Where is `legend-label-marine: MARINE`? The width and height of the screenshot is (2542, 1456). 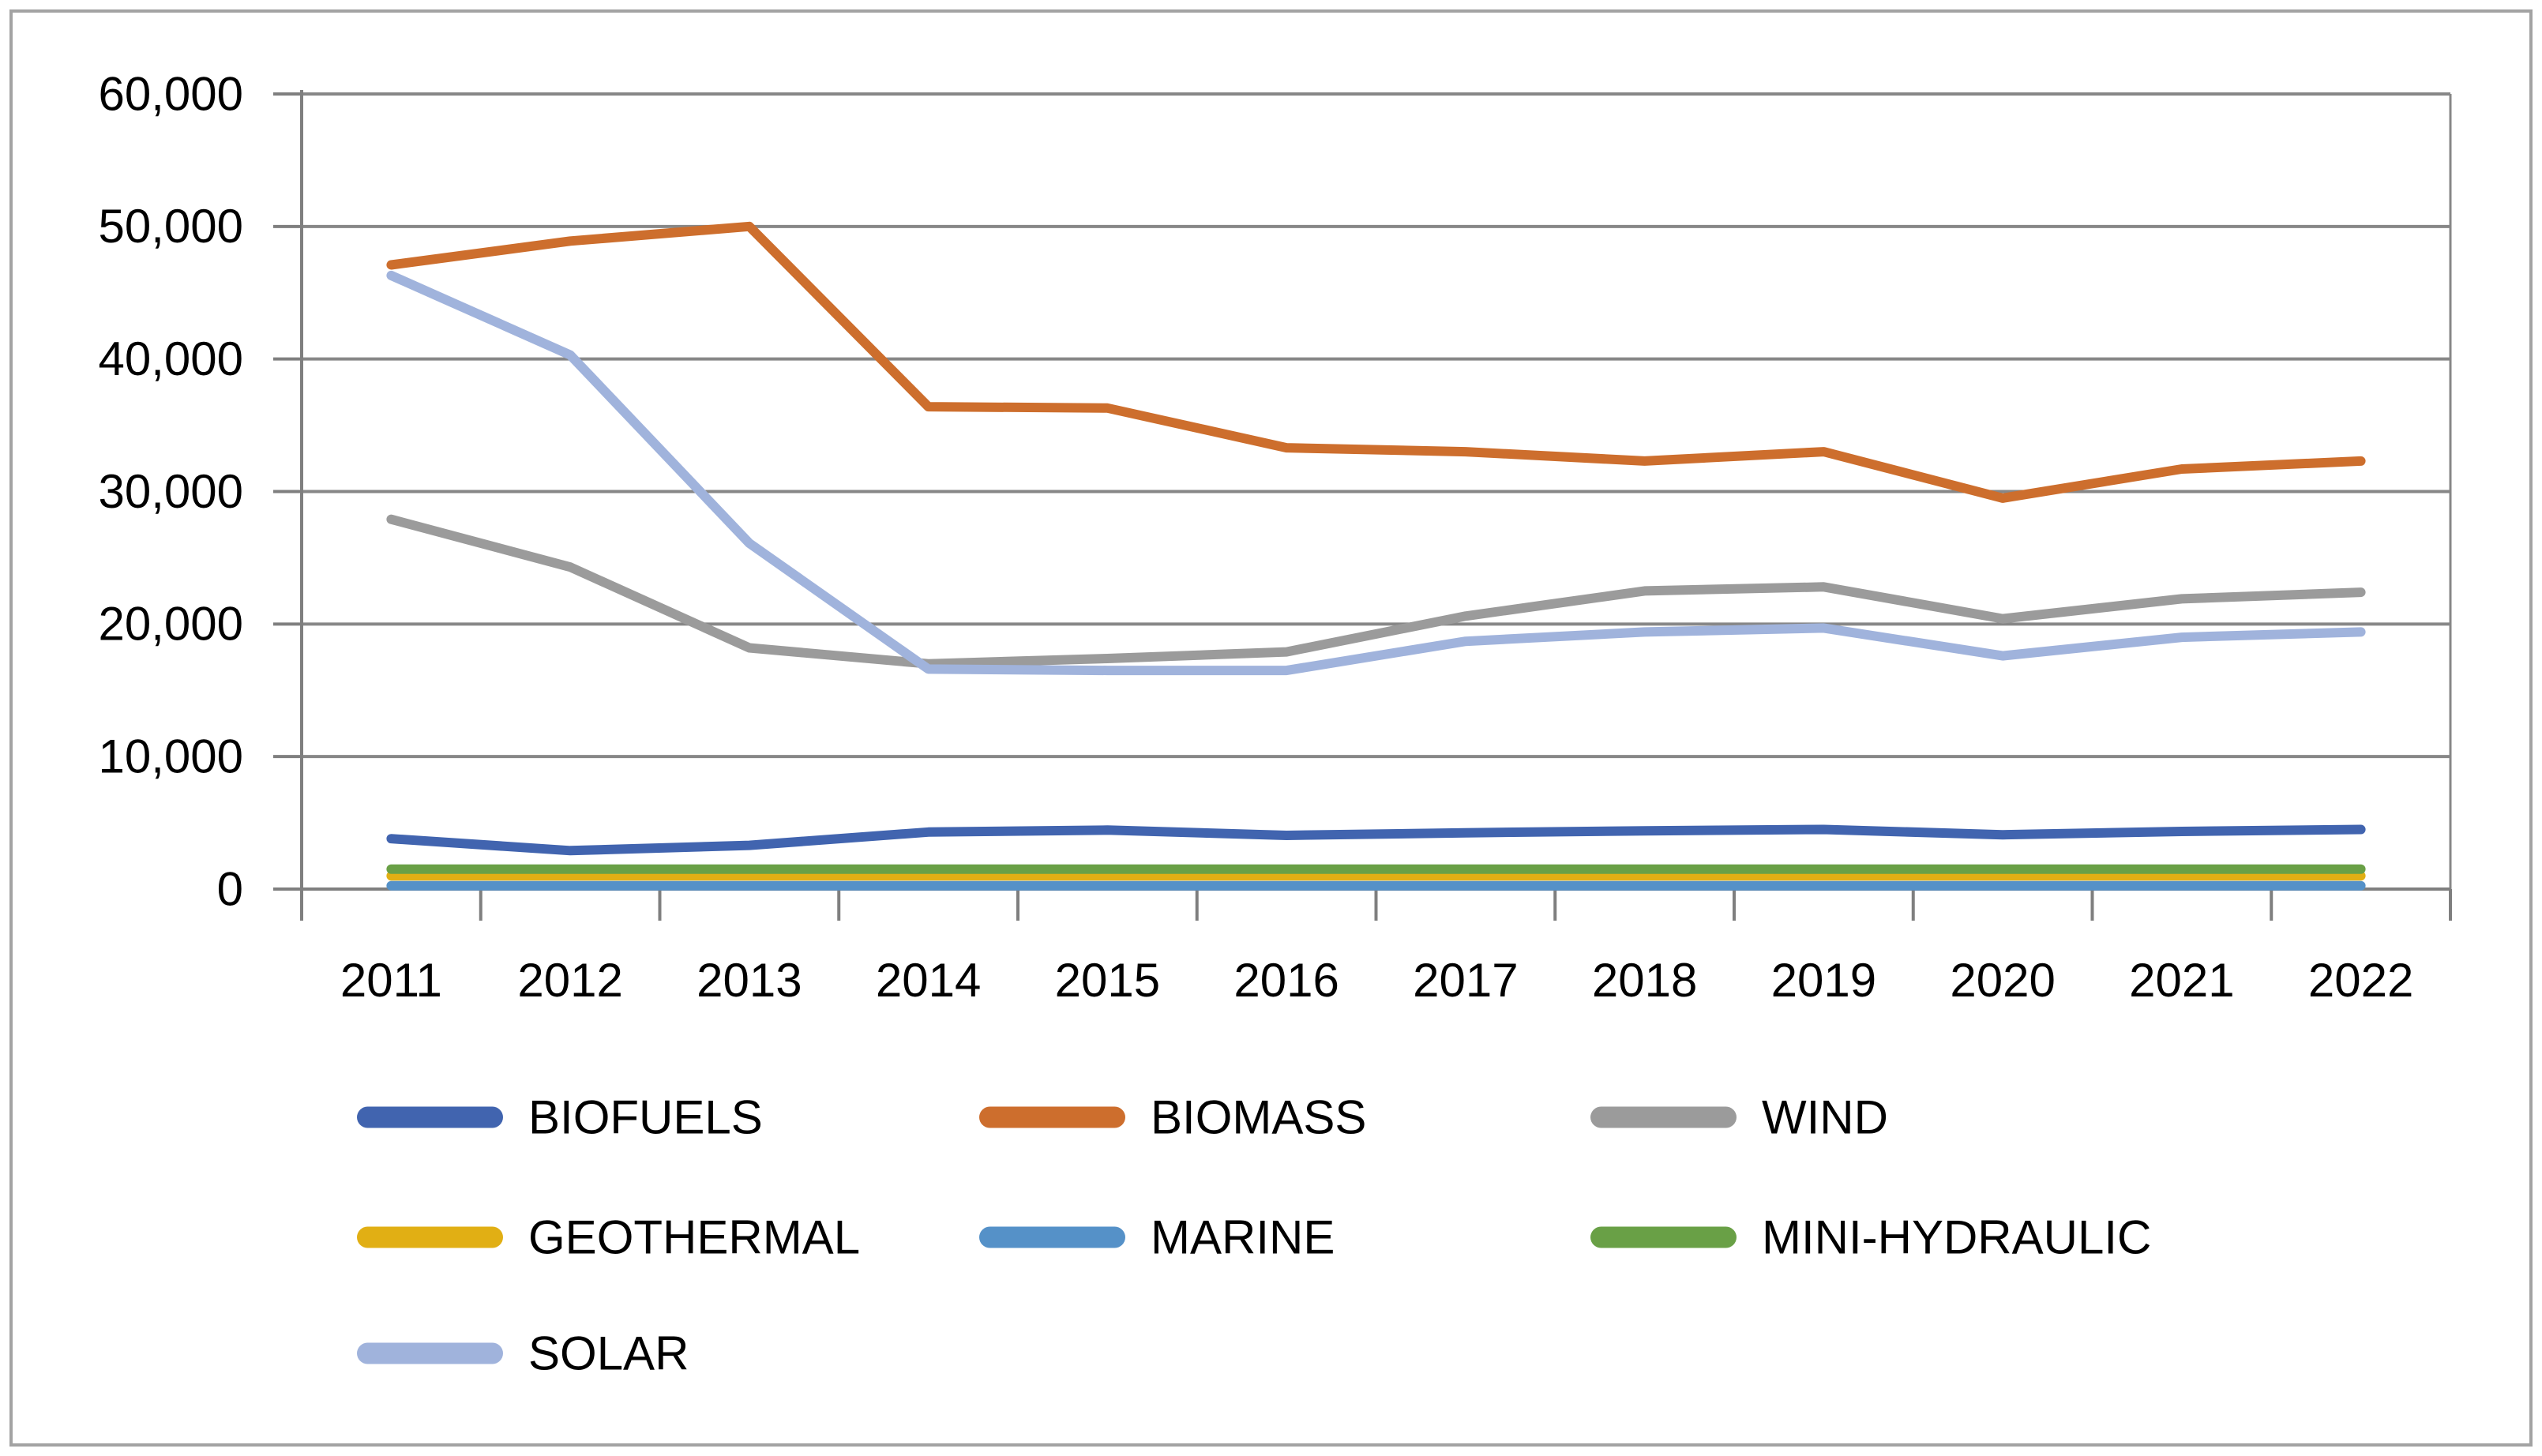
legend-label-marine: MARINE is located at coordinates (1243, 1236).